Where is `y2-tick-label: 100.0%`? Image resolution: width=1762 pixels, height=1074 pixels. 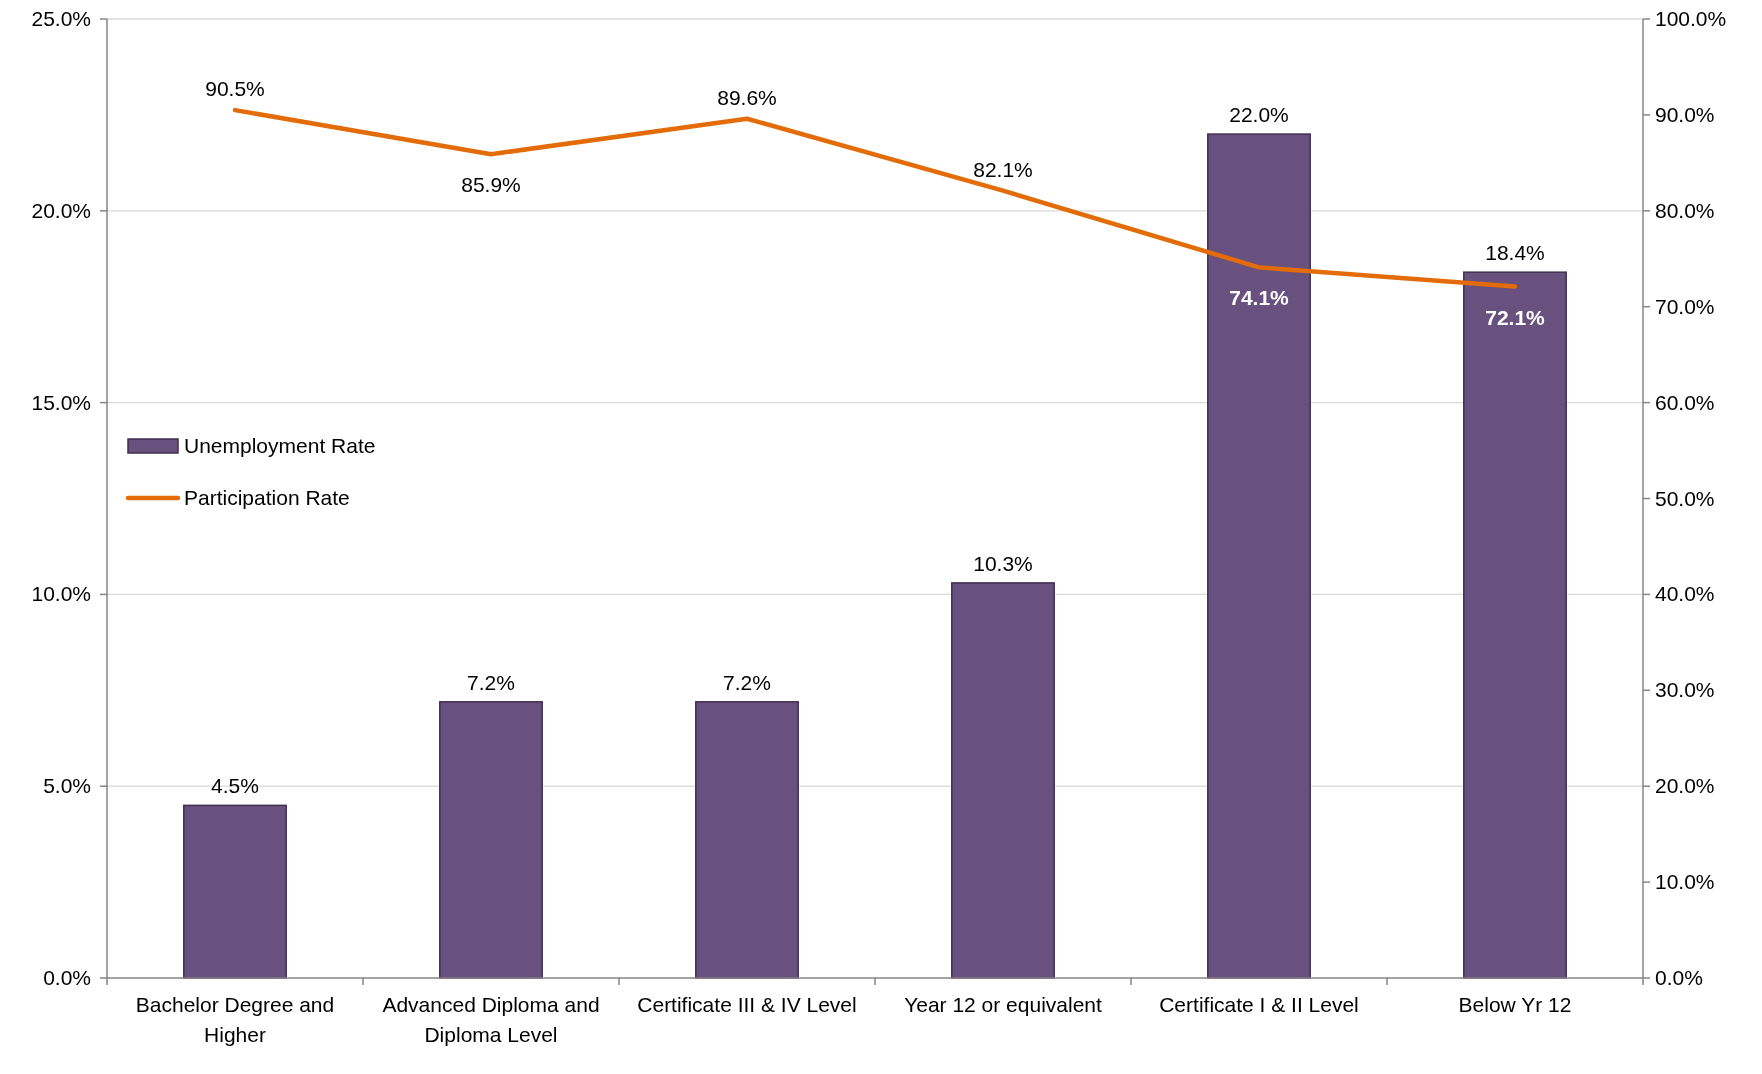 y2-tick-label: 100.0% is located at coordinates (1691, 18).